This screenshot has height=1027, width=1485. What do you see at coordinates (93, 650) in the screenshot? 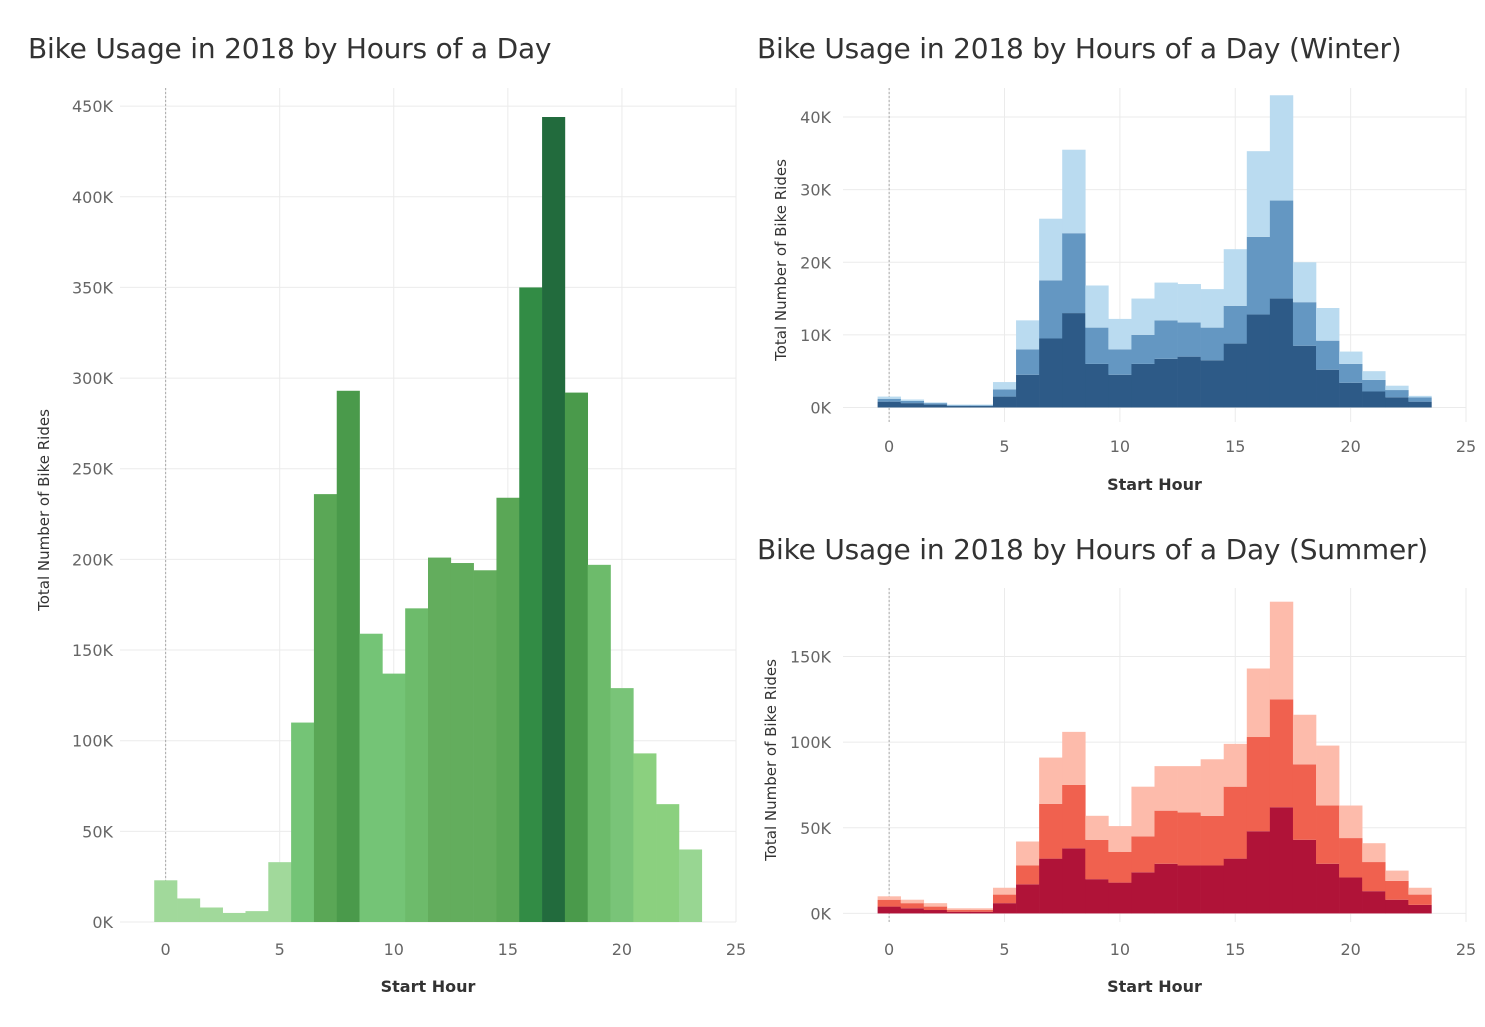
I see `y-tick-label: 150K` at bounding box center [93, 650].